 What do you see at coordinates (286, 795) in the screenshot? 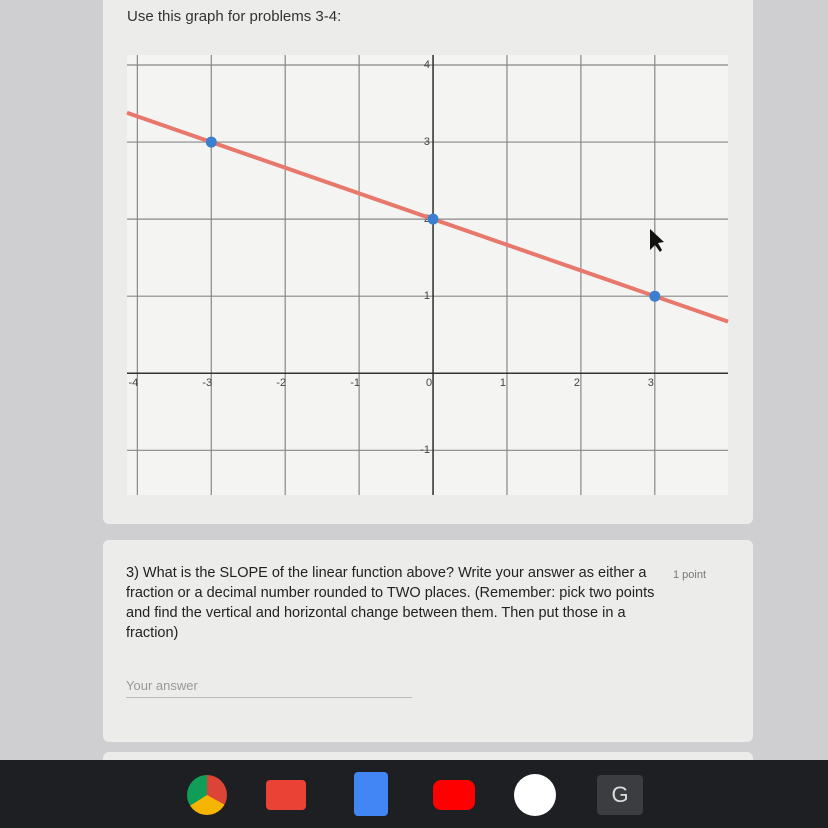
I see `gmail-icon` at bounding box center [286, 795].